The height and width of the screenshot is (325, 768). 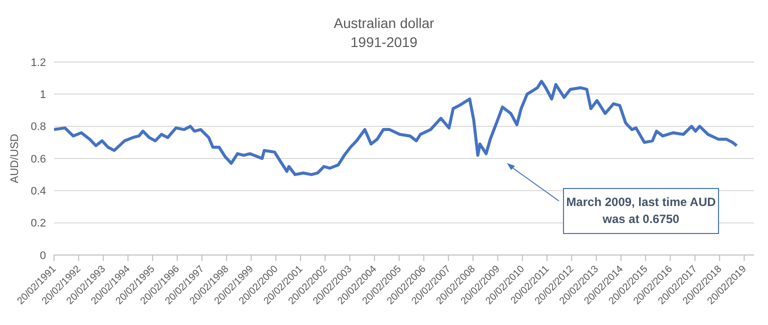 I want to click on chart-title: Australian dollar, so click(x=384, y=23).